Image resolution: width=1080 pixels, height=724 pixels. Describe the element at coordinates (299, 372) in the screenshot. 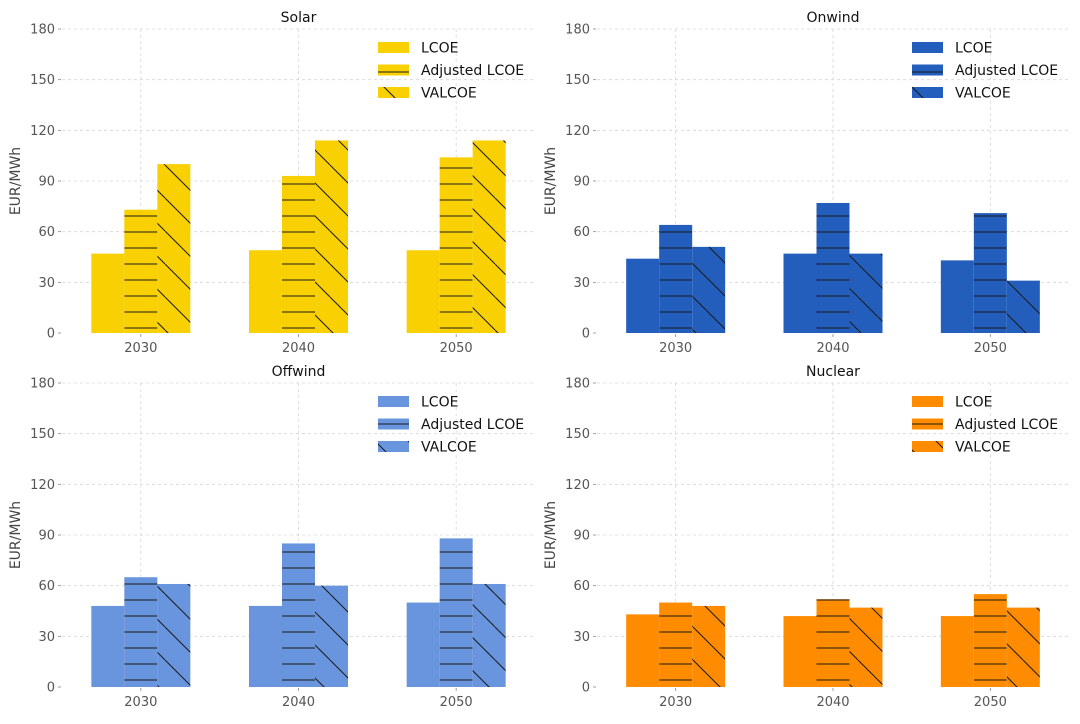

I see `chart-title: Offwind` at that location.